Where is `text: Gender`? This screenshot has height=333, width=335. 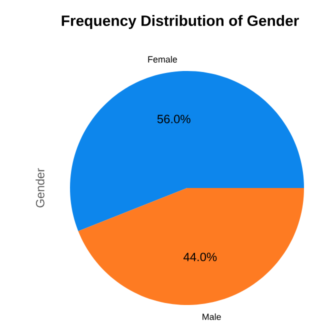 text: Gender is located at coordinates (40, 188).